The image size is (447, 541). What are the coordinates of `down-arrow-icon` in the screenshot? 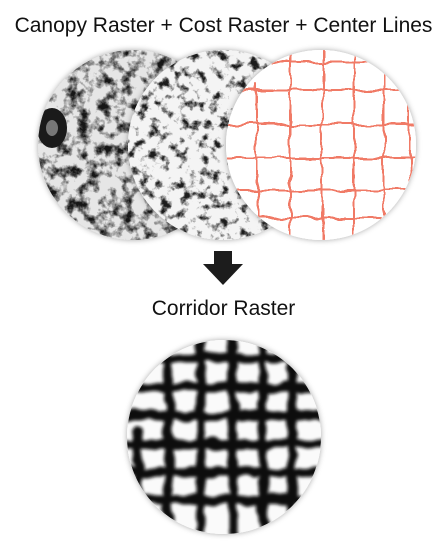 It's located at (223, 268).